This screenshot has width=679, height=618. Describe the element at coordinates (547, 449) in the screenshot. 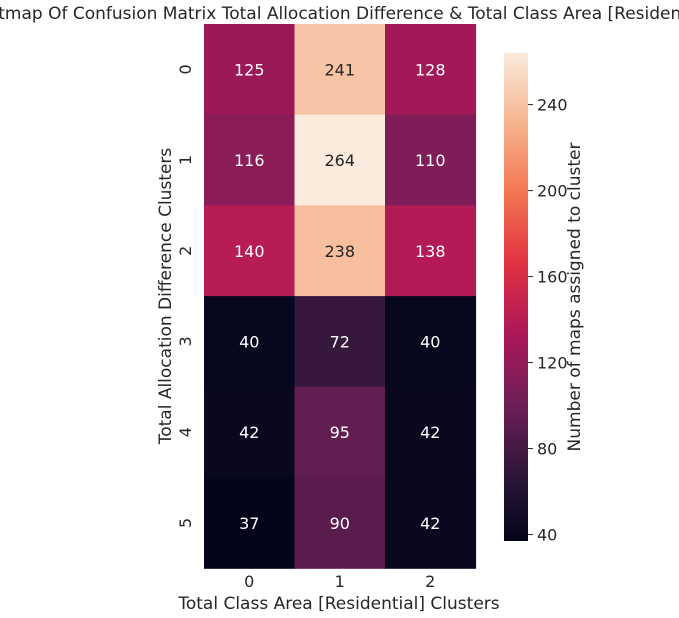

I see `colorbar-tick-label: 80` at that location.